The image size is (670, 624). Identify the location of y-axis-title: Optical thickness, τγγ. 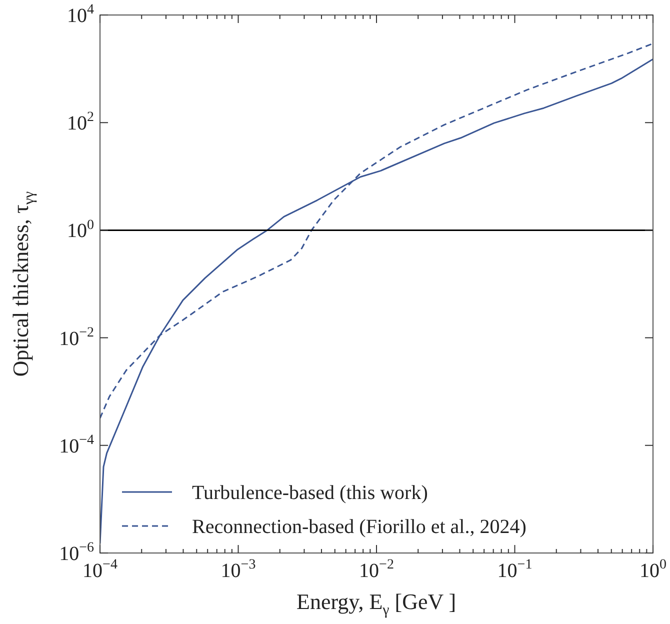
(23, 284).